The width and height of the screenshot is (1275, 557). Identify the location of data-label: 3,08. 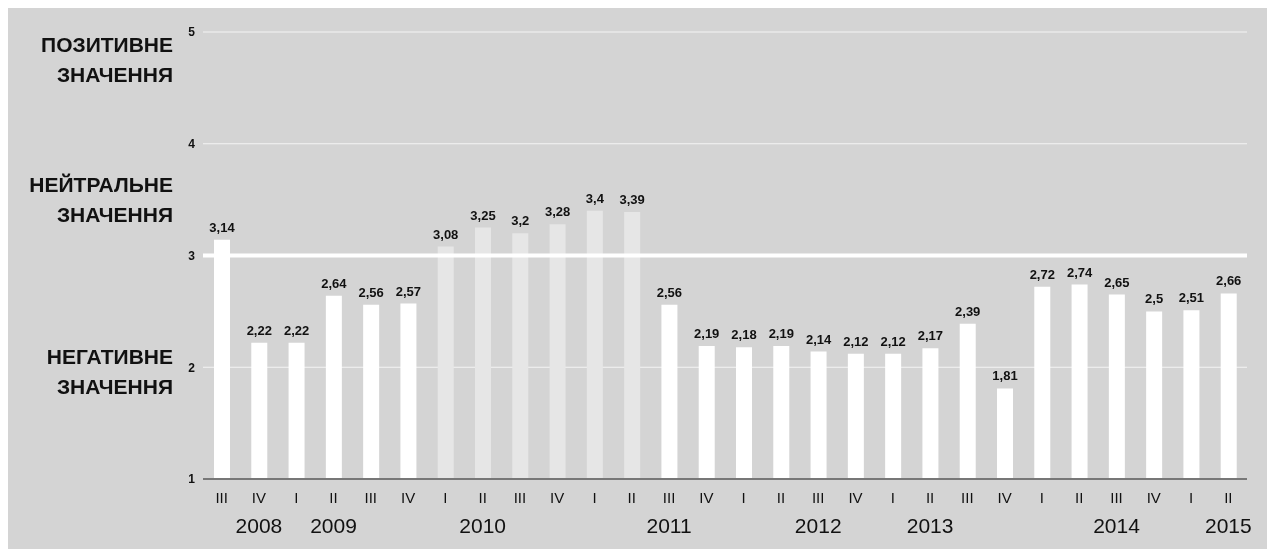
(446, 234).